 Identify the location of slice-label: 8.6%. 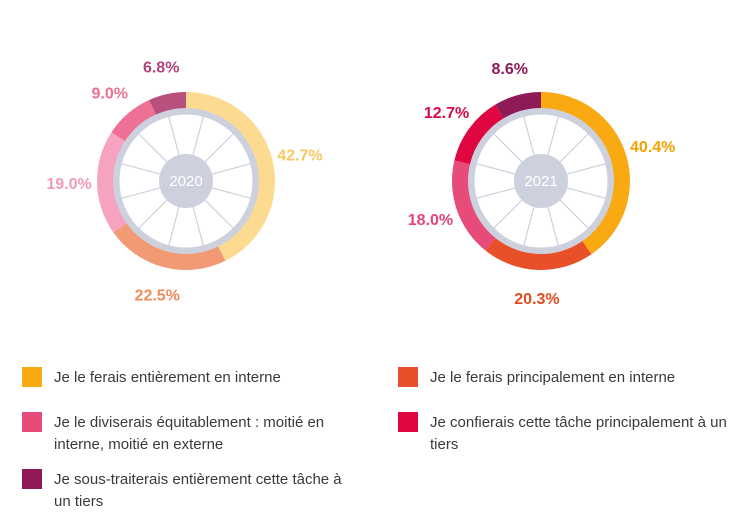
(510, 69).